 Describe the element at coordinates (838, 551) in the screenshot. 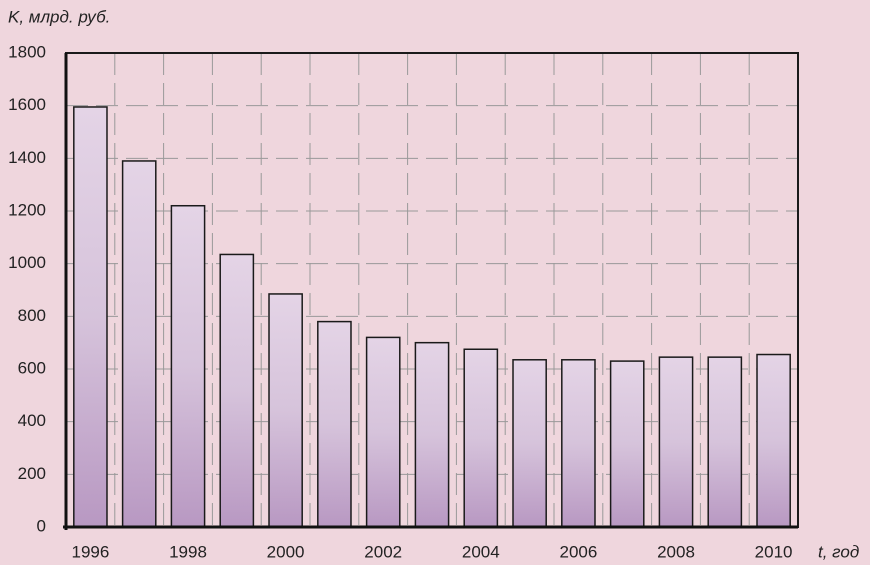

I see `x-axis-label: t, год` at that location.